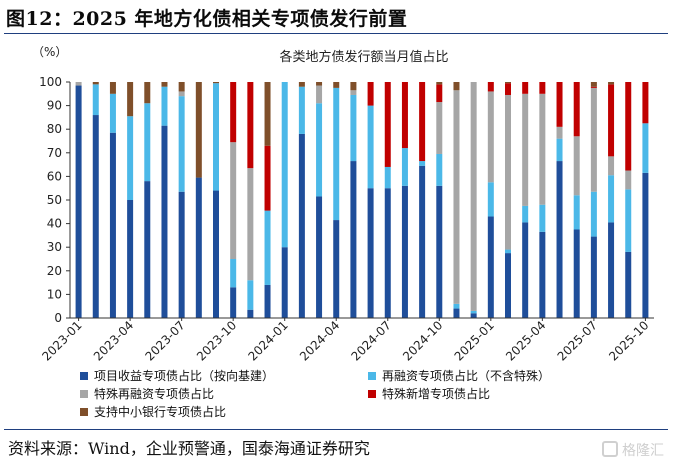 This screenshot has width=674, height=466. Describe the element at coordinates (207, 19) in the screenshot. I see `figure-title: 图12：2025 年地方化债相关专项债发行前置` at that location.